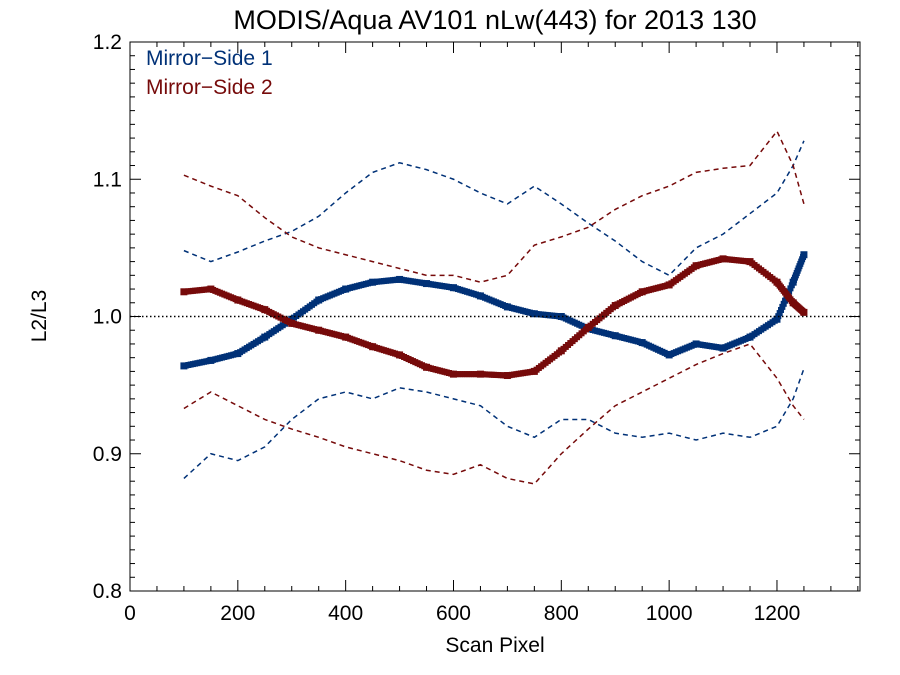 Image resolution: width=900 pixels, height=675 pixels. I want to click on x-tick-label: 200, so click(237, 613).